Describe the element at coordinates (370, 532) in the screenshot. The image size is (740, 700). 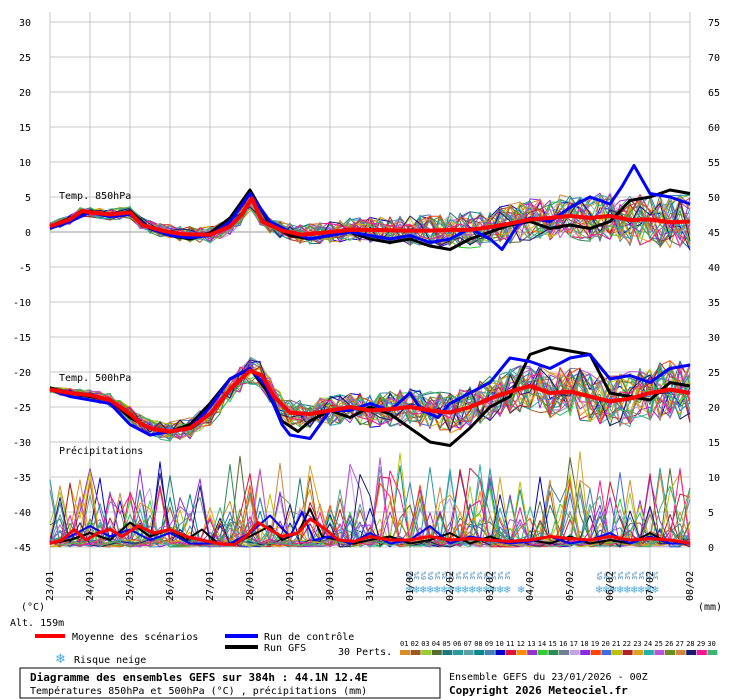
I see `precip-mean-line` at that location.